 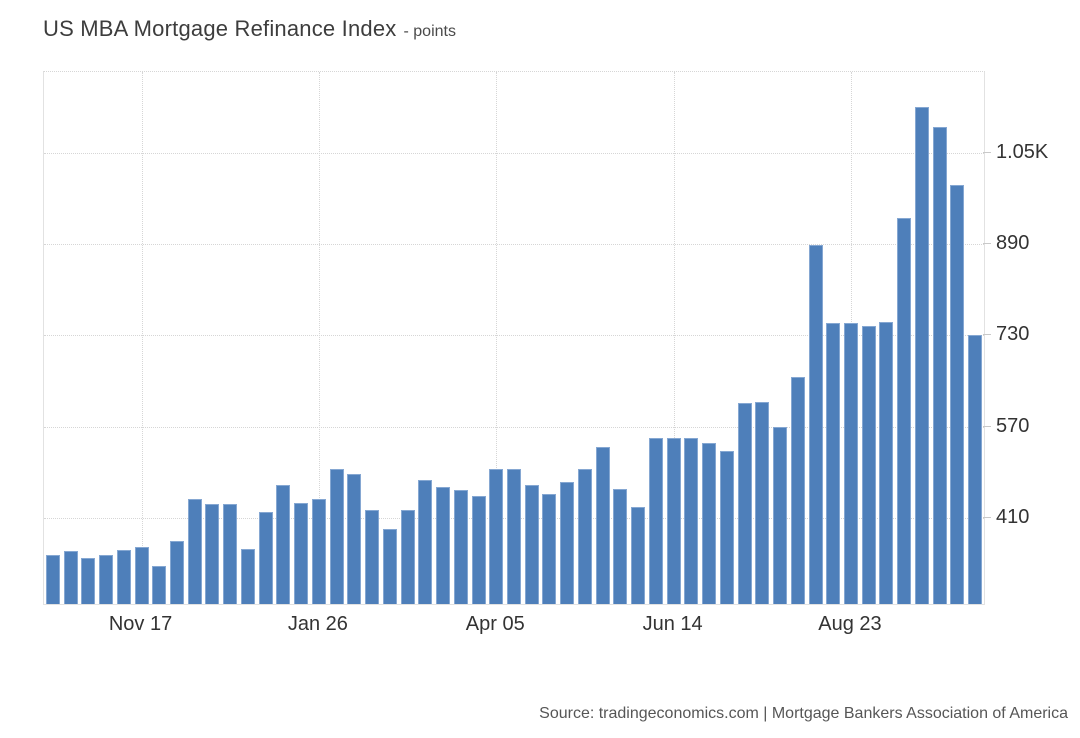 What do you see at coordinates (672, 624) in the screenshot?
I see `x-axis-label: Jun 14` at bounding box center [672, 624].